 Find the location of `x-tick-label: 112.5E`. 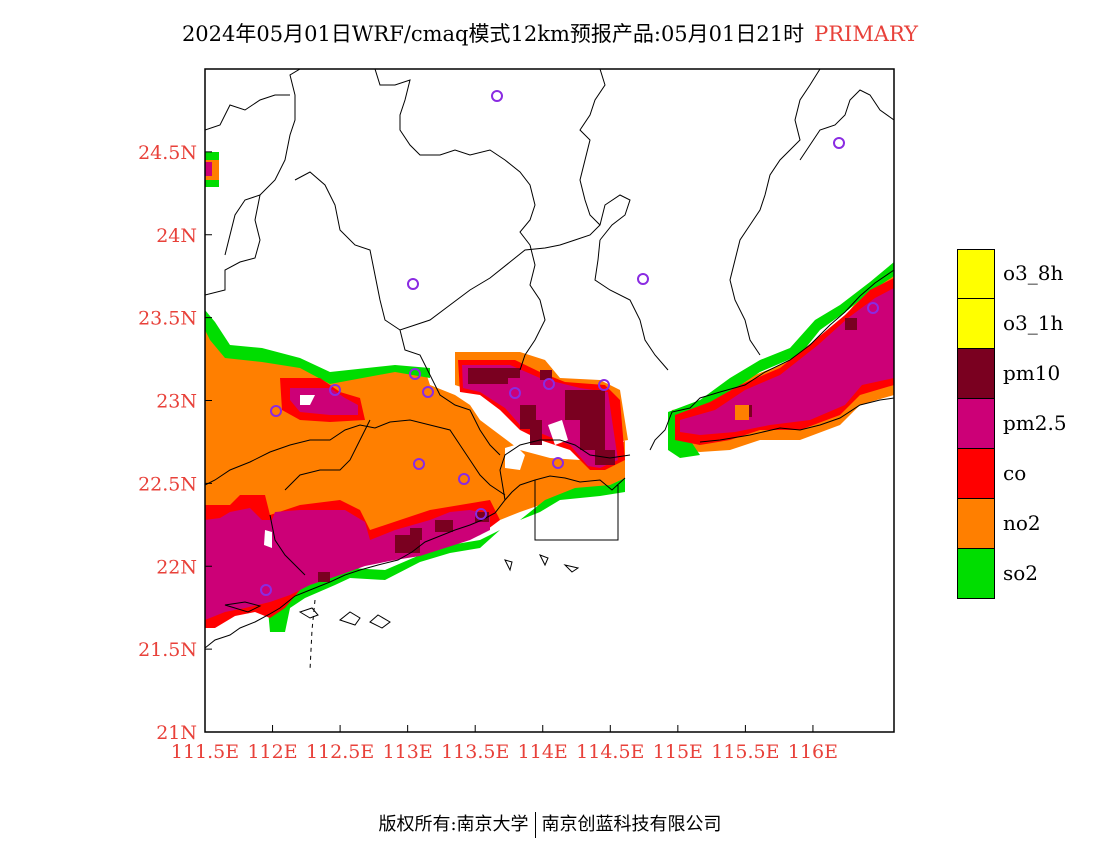

x-tick-label: 112.5E is located at coordinates (340, 752).